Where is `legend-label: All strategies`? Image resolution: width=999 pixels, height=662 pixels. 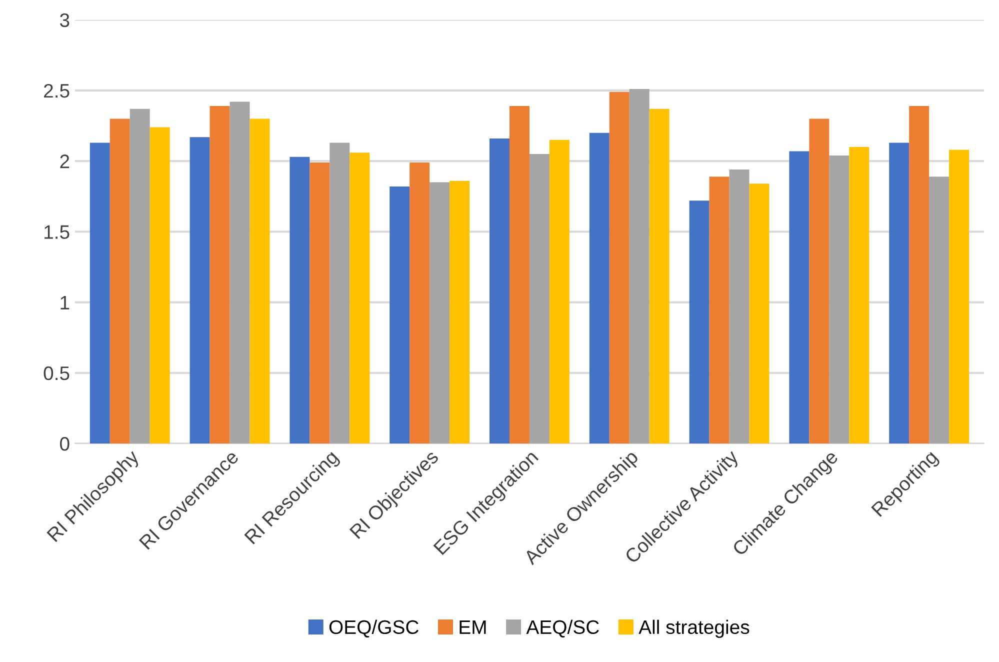 legend-label: All strategies is located at coordinates (694, 629).